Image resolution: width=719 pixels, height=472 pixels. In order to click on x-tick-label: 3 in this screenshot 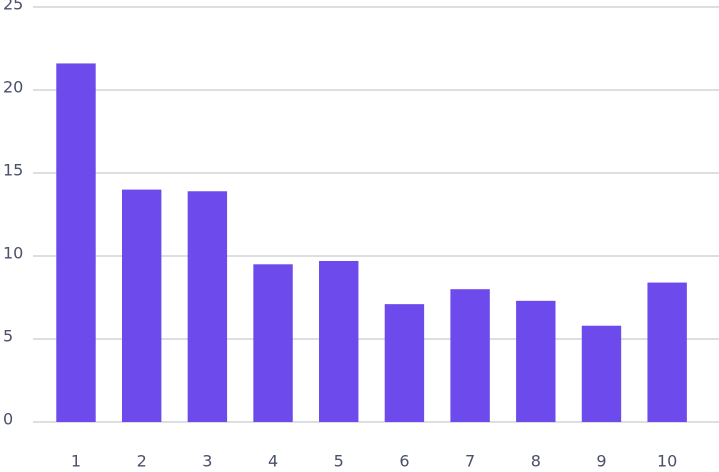, I will do `click(207, 461)`.